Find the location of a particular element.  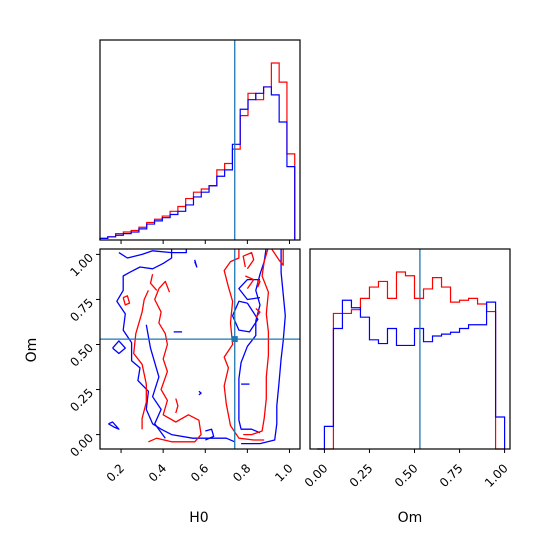

x-tick-label: 1.0 is located at coordinates (283, 472).